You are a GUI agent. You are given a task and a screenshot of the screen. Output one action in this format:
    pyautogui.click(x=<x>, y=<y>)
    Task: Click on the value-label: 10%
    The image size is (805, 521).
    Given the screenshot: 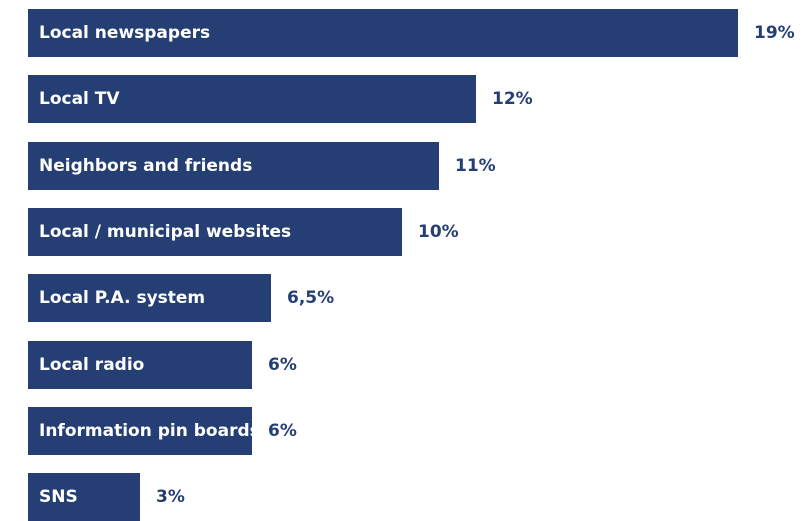 What is the action you would take?
    pyautogui.click(x=438, y=232)
    